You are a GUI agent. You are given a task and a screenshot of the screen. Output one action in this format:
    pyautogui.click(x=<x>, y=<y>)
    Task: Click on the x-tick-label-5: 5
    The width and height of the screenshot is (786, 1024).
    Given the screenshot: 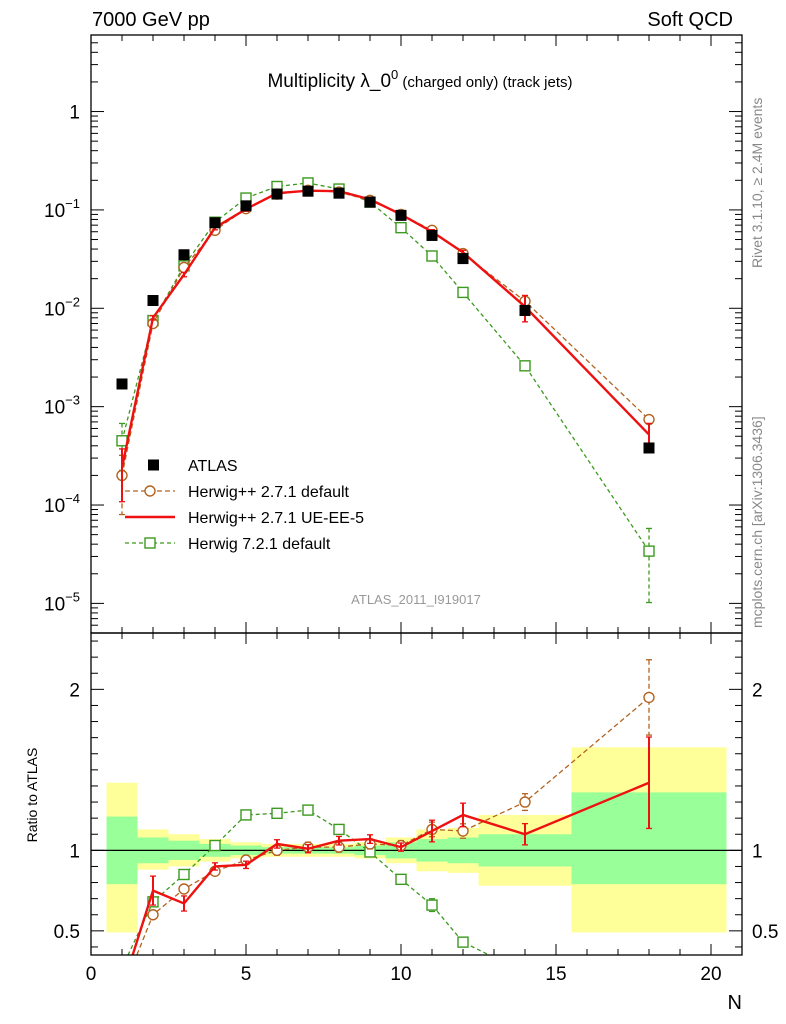 What is the action you would take?
    pyautogui.click(x=246, y=974)
    